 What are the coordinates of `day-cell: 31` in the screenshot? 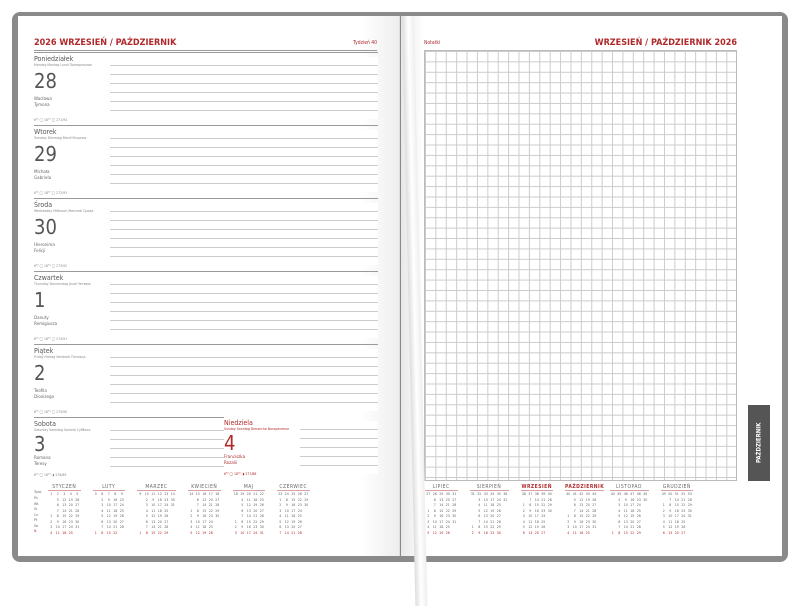 It's located at (261, 532).